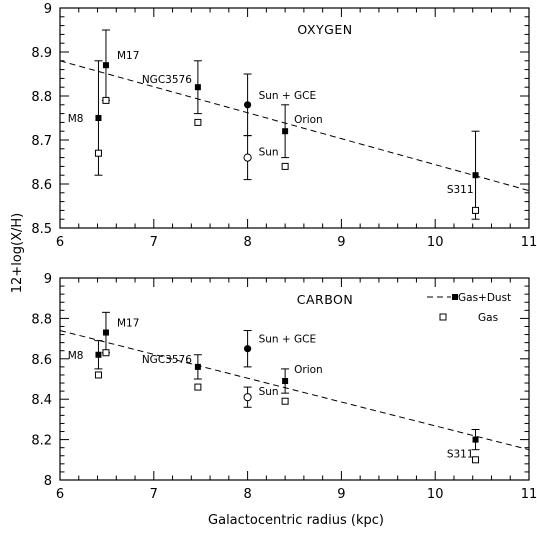 This screenshot has width=537, height=533. I want to click on panel-title: CARBON, so click(325, 299).